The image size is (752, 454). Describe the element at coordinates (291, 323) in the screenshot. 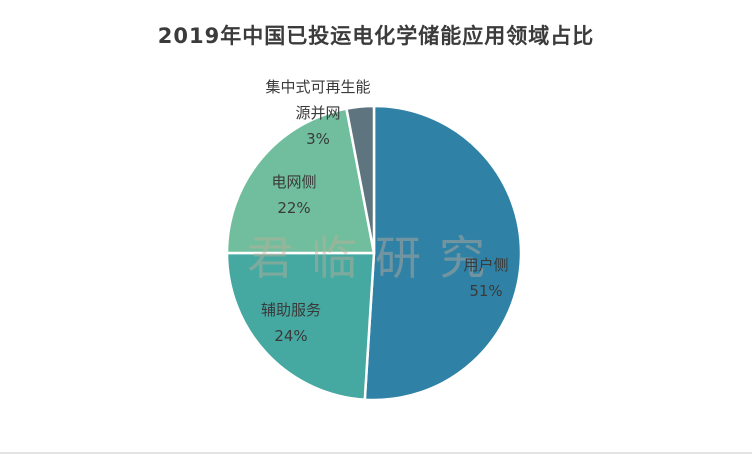

I see `slice-label-auxiliary-service: 辅助服务 24%` at that location.